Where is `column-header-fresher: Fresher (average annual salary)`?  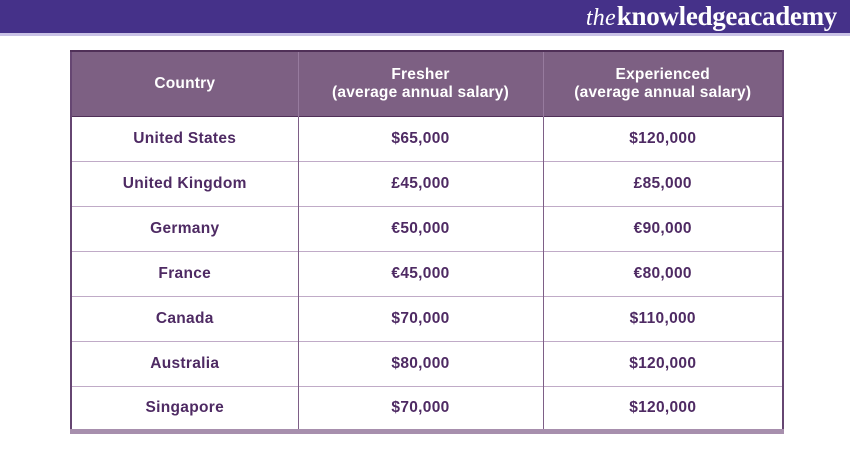
column-header-fresher: Fresher (average annual salary) is located at coordinates (420, 83).